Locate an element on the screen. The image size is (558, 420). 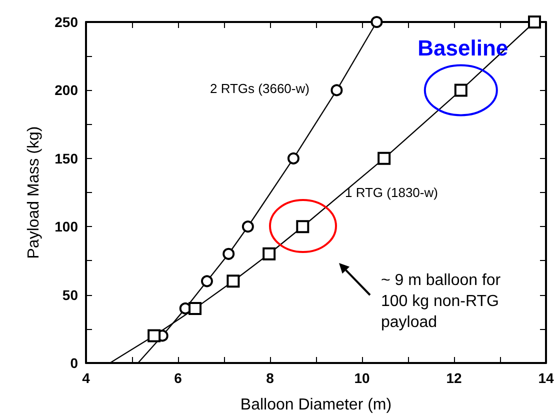
x-tick-label: 12 is located at coordinates (454, 378).